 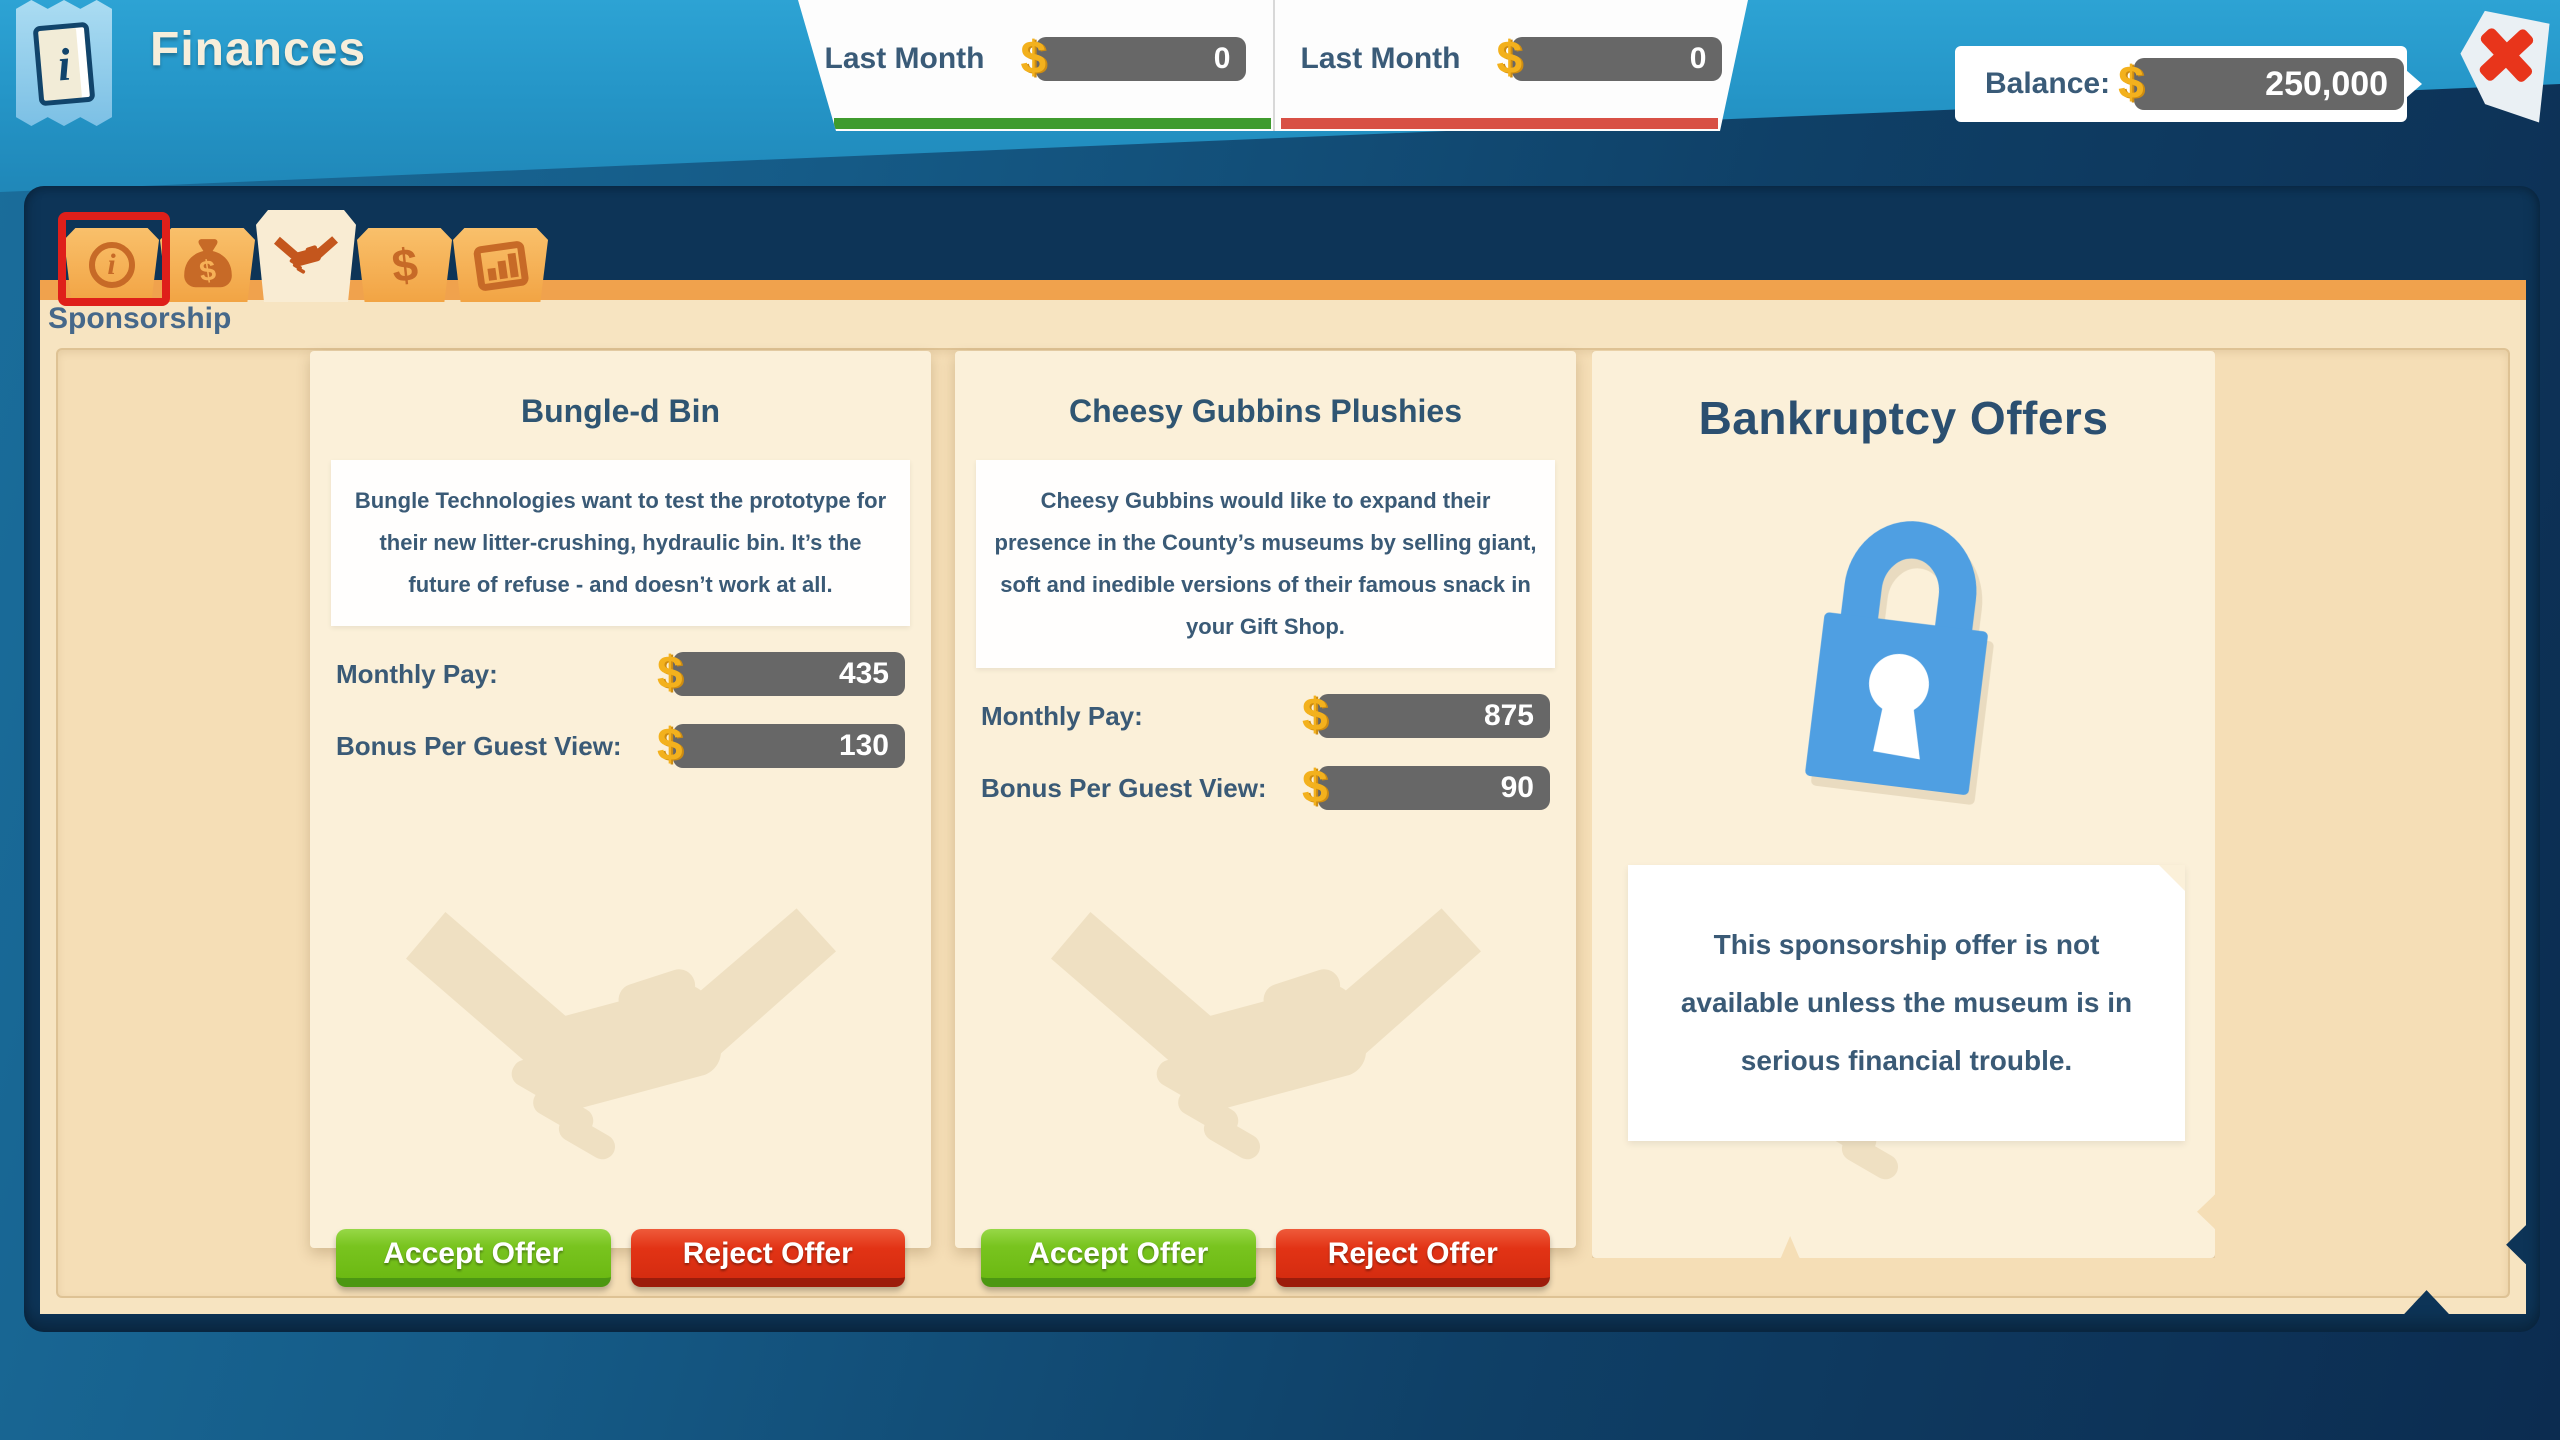 I want to click on last-month-income-value: 0, so click(x=1222, y=58).